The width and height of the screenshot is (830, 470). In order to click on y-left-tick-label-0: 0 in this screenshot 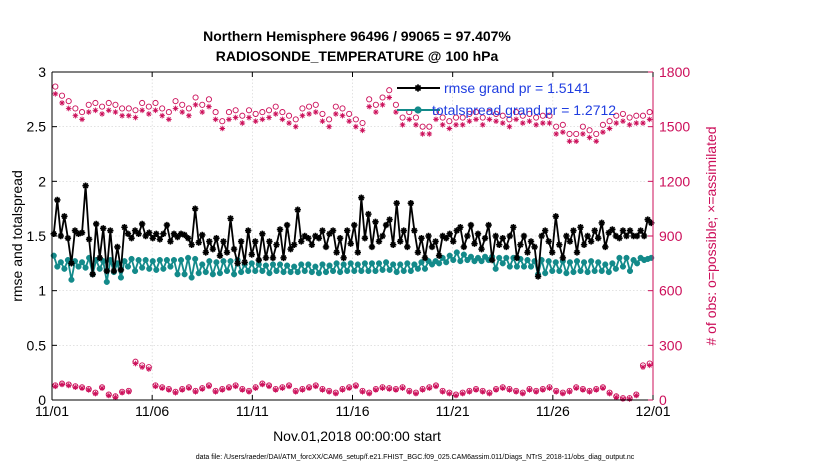, I will do `click(42, 400)`.